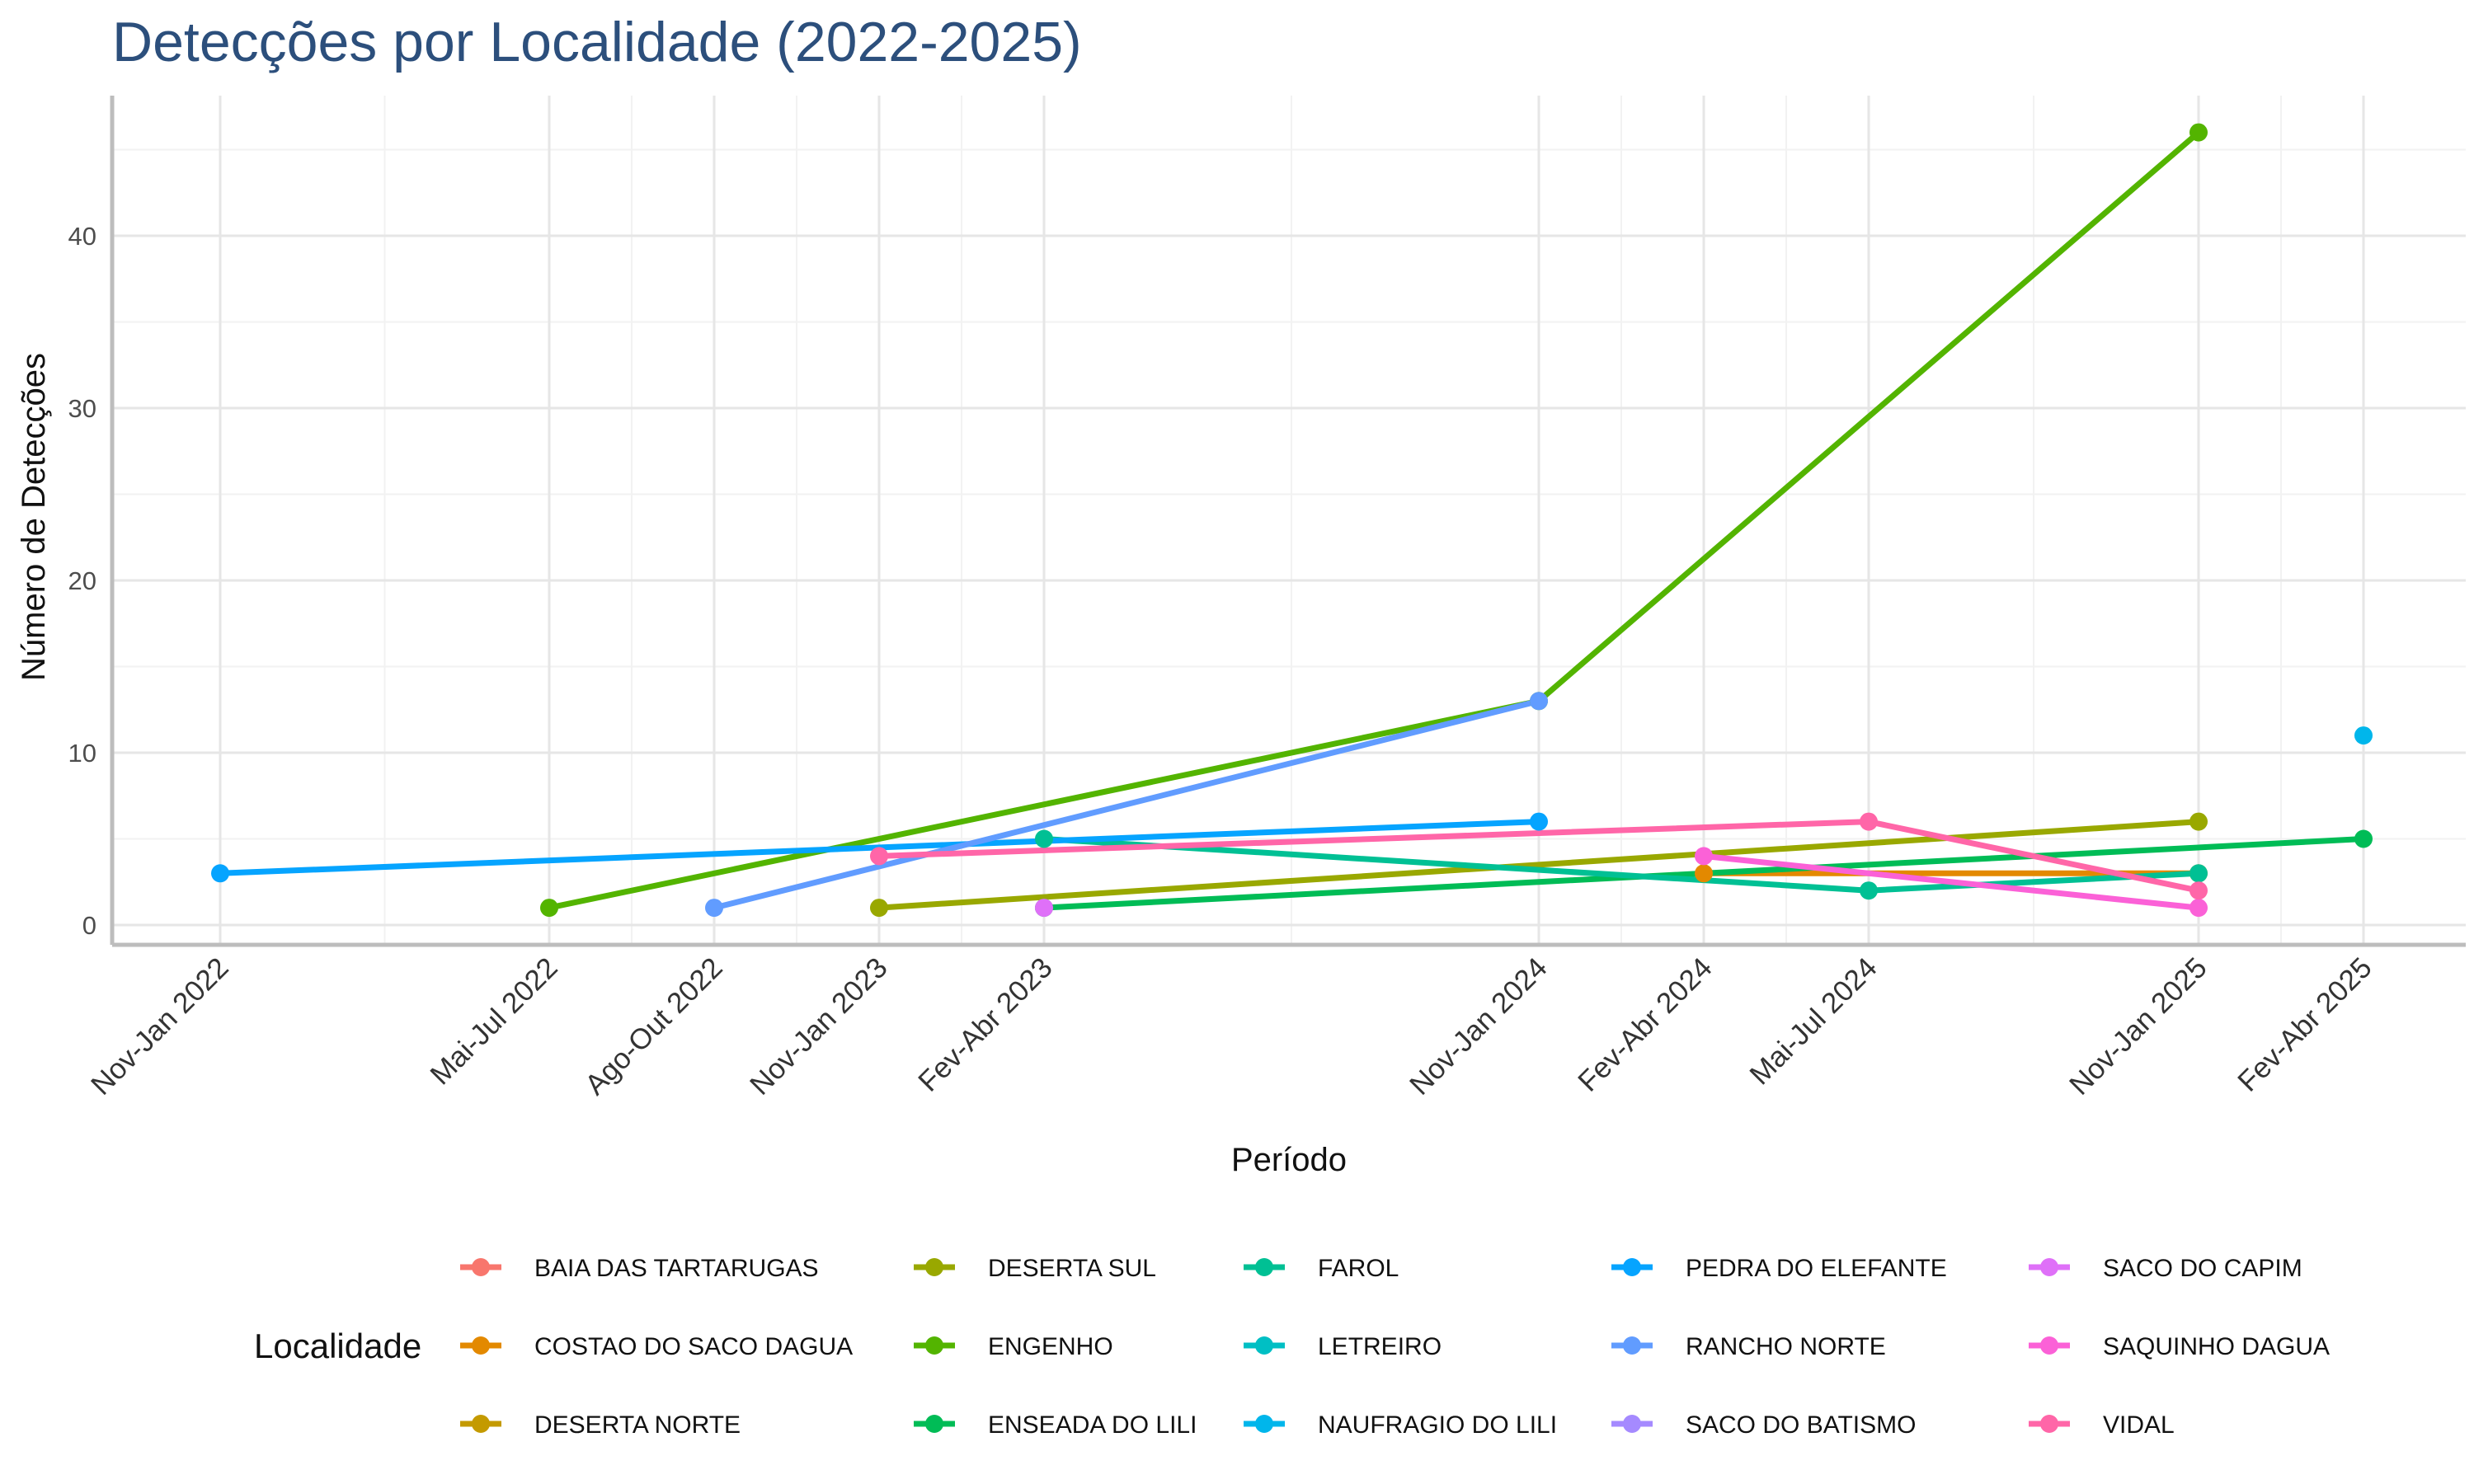  What do you see at coordinates (1704, 873) in the screenshot?
I see `data-point-costao-do-saco-dagua` at bounding box center [1704, 873].